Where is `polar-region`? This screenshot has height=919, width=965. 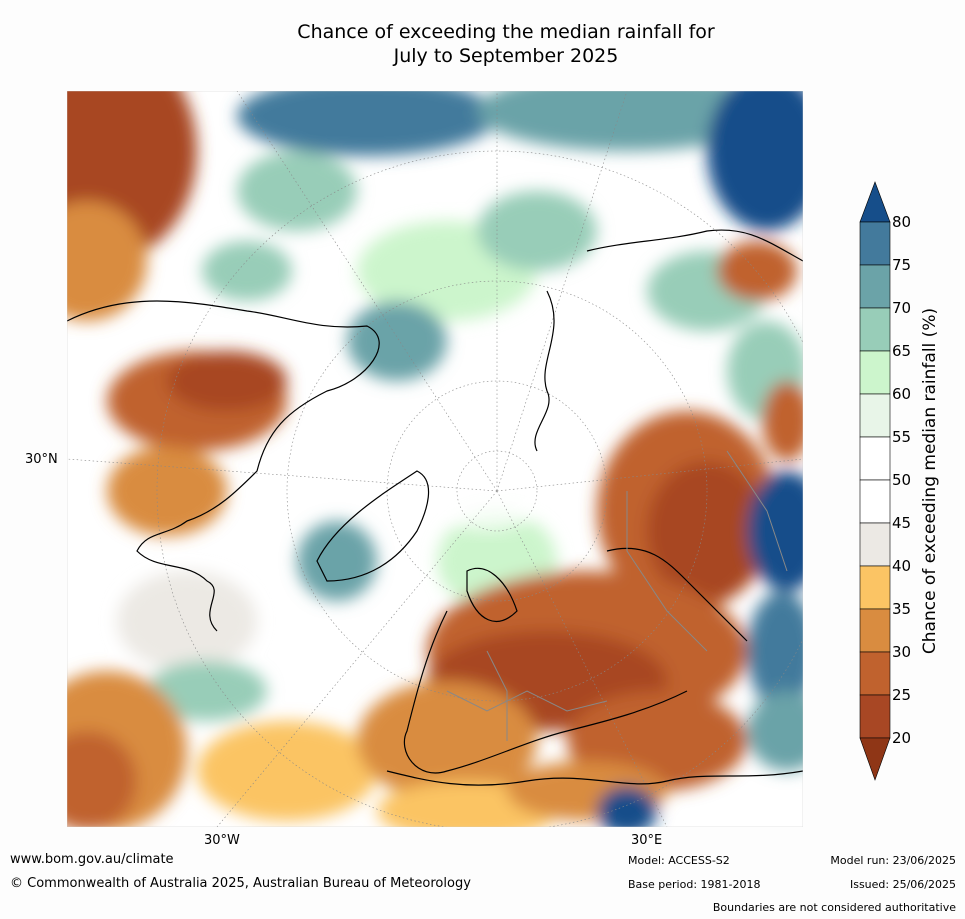 polar-region is located at coordinates (487, 471).